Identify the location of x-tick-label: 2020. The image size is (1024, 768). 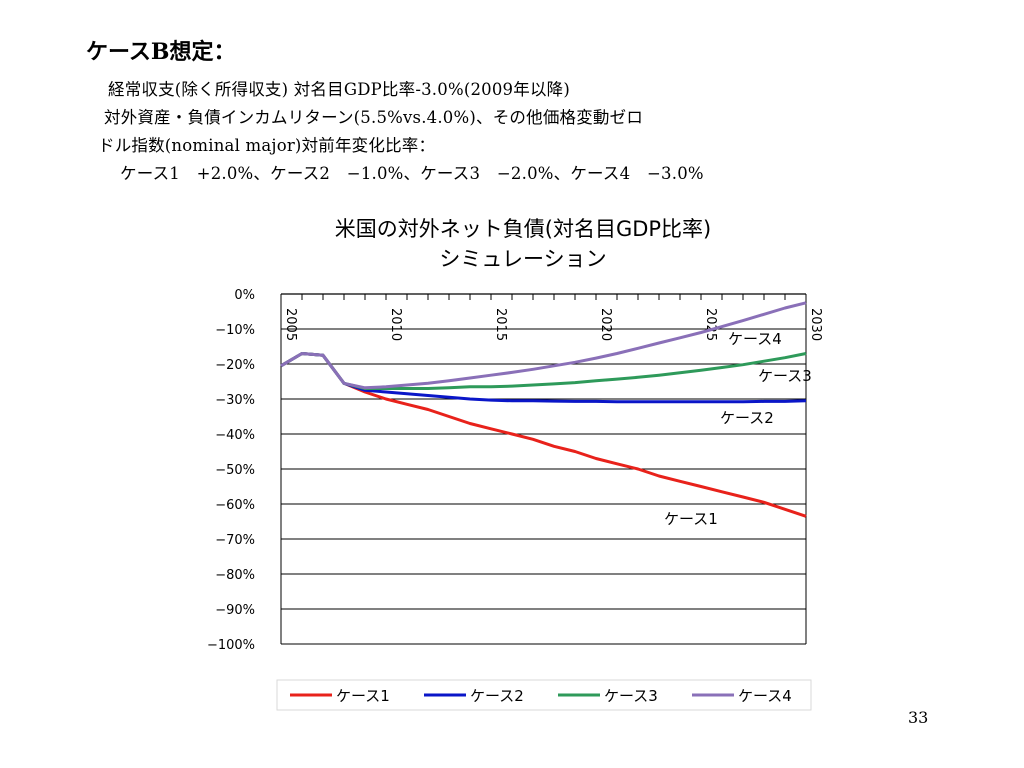
(605, 324).